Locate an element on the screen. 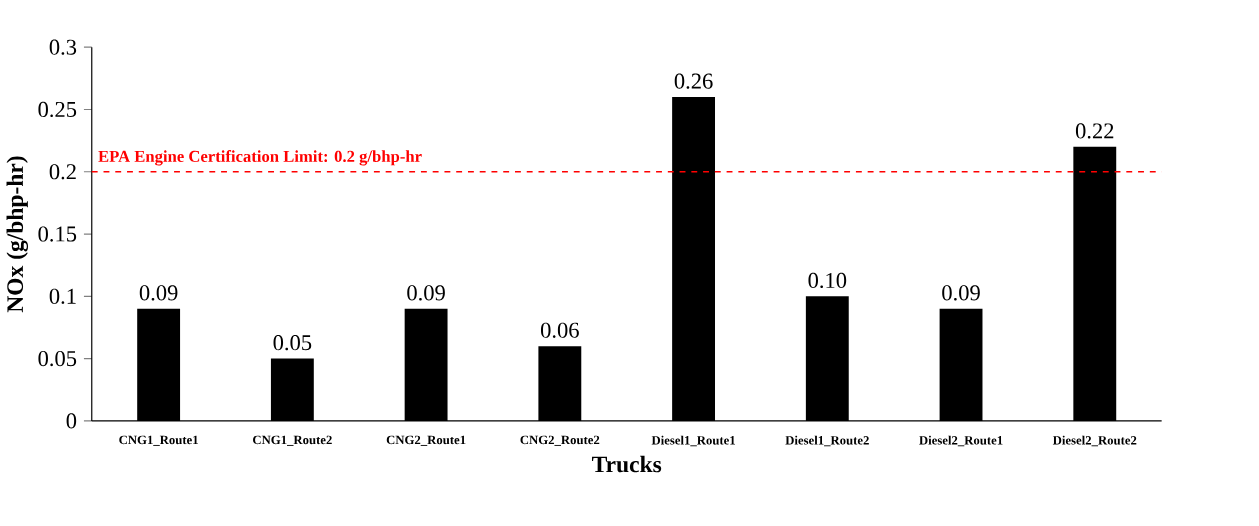  y-tick-label: 0.2 is located at coordinates (62, 172).